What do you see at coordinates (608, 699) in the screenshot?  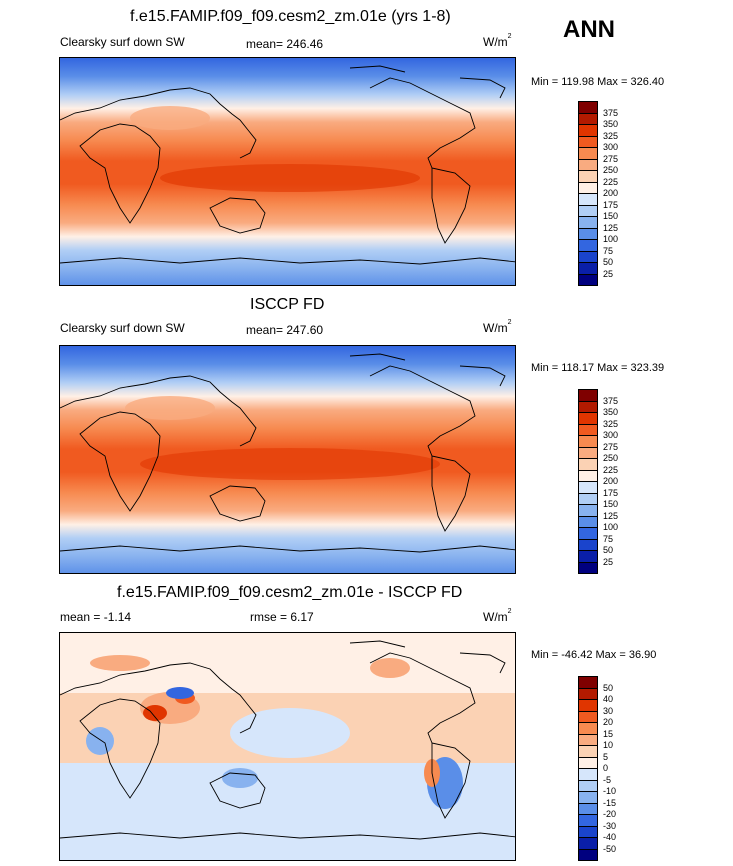 I see `colorbar-label: 40` at bounding box center [608, 699].